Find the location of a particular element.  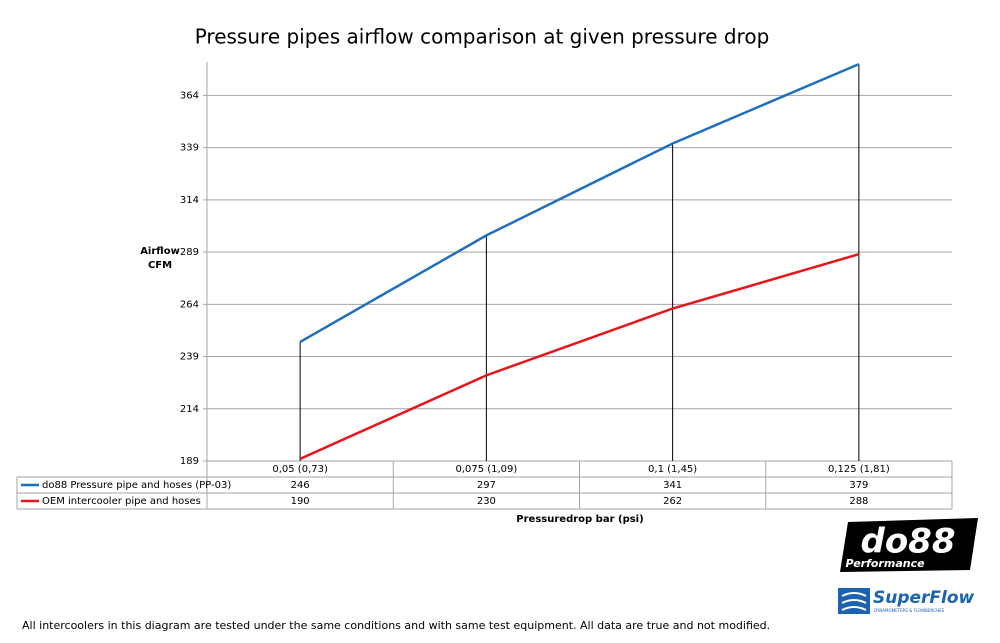

y-tick-label: 289 is located at coordinates (189, 252).